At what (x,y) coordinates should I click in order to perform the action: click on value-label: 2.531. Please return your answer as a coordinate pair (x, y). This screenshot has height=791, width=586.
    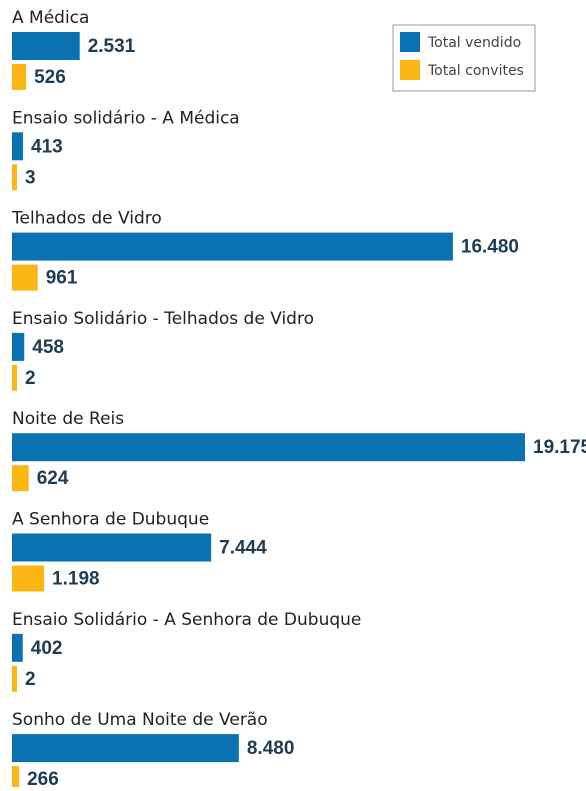
    Looking at the image, I should click on (112, 46).